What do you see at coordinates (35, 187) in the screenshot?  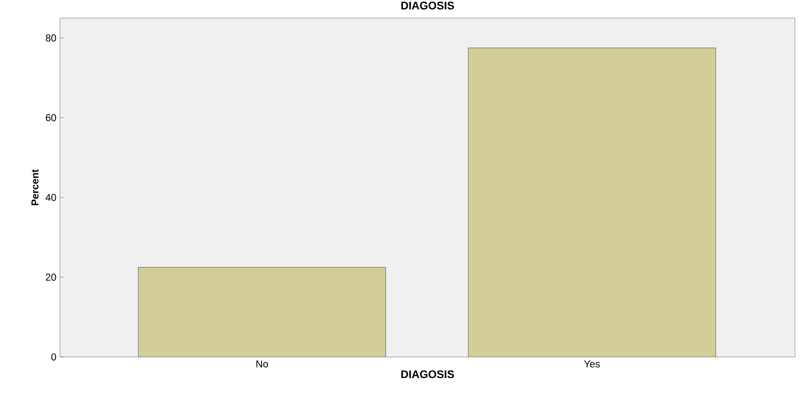 I see `y-axis-title: Percent` at bounding box center [35, 187].